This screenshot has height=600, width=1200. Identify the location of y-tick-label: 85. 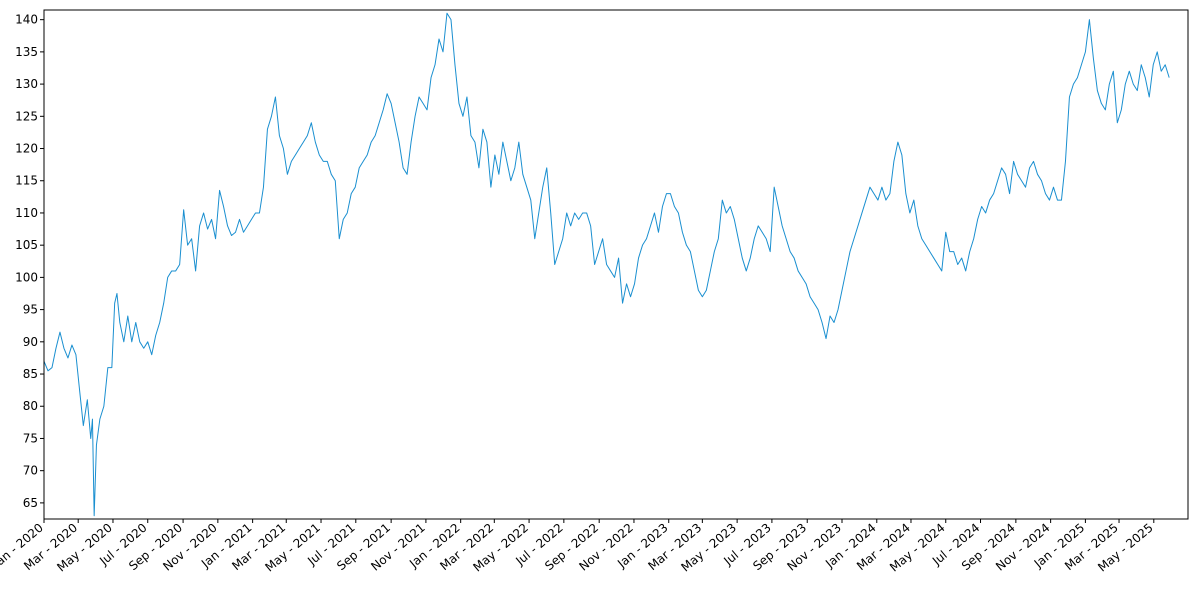
(30, 374).